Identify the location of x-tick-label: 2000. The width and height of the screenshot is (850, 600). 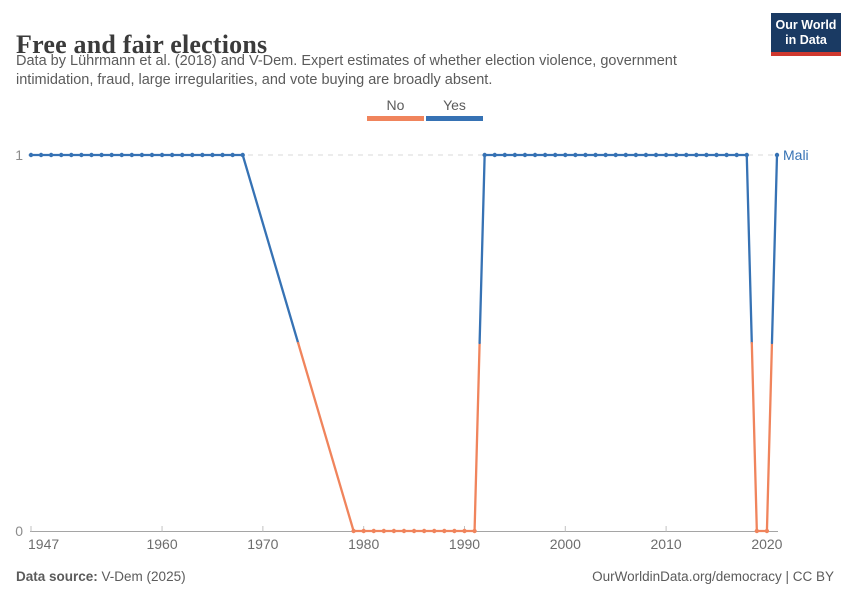
(565, 544).